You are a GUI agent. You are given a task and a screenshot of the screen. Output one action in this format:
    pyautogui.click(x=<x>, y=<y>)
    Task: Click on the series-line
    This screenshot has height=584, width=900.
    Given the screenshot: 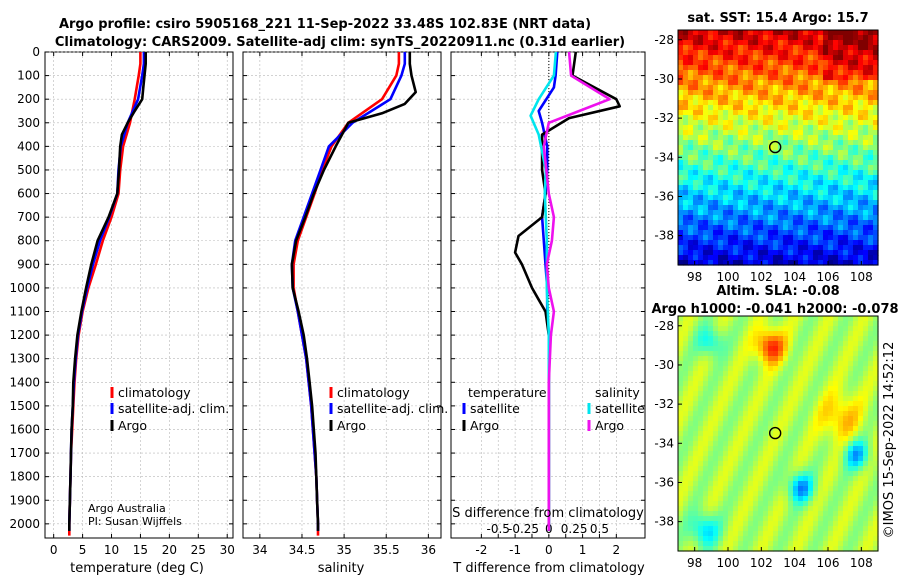 What is the action you would take?
    pyautogui.click(x=107, y=291)
    